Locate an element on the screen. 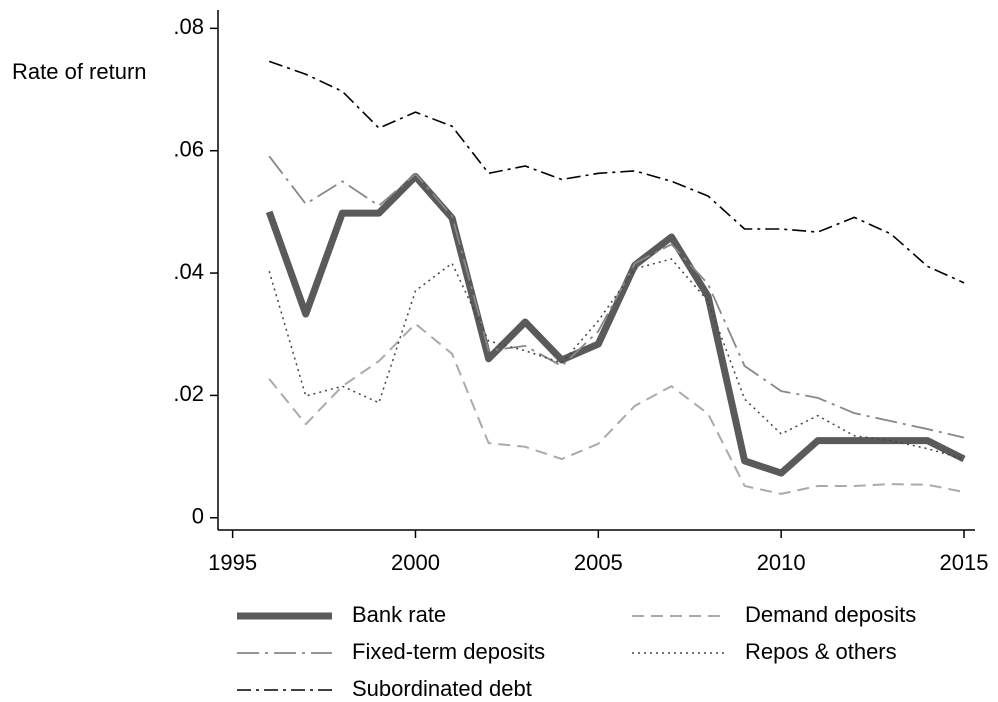  y-tick-label: .04 is located at coordinates (188, 271).